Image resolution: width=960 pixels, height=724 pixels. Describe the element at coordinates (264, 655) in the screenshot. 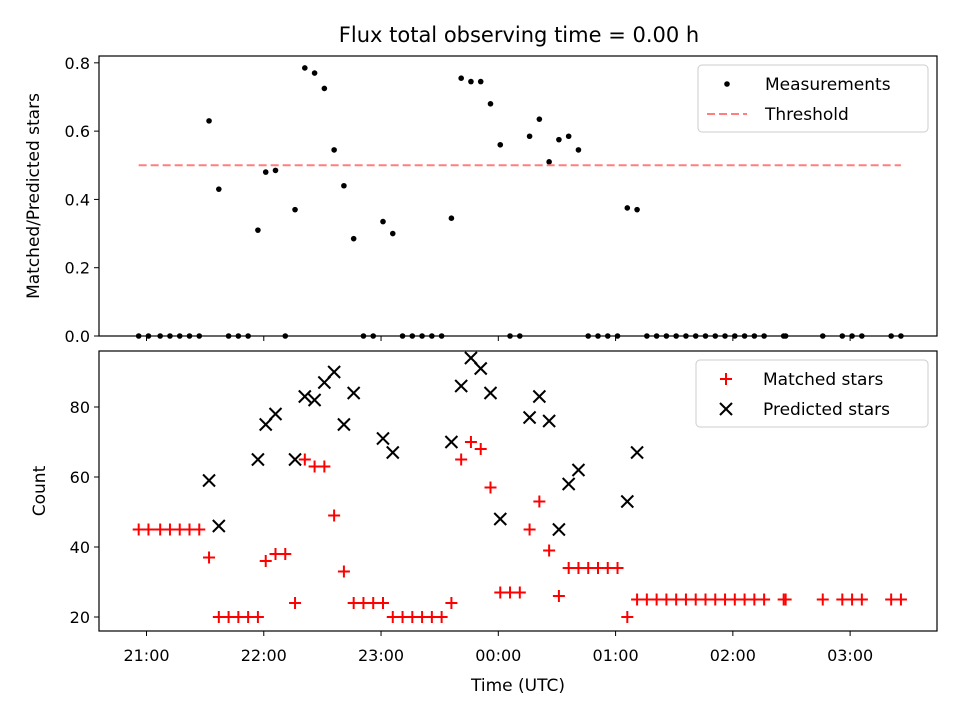

I see `x-tick-label: 22:00` at that location.